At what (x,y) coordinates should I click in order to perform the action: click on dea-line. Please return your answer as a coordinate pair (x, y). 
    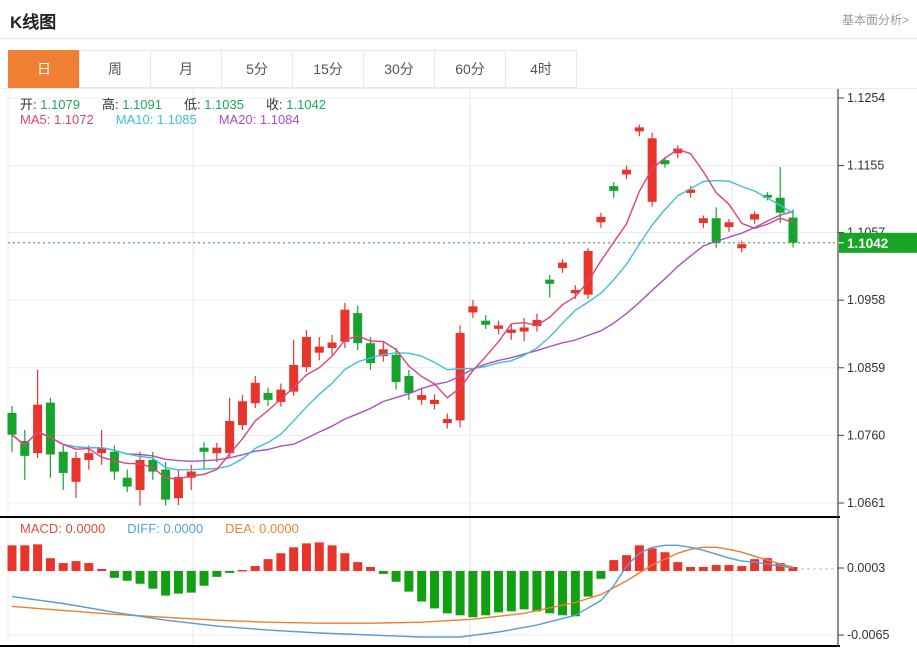
    Looking at the image, I should click on (402, 585).